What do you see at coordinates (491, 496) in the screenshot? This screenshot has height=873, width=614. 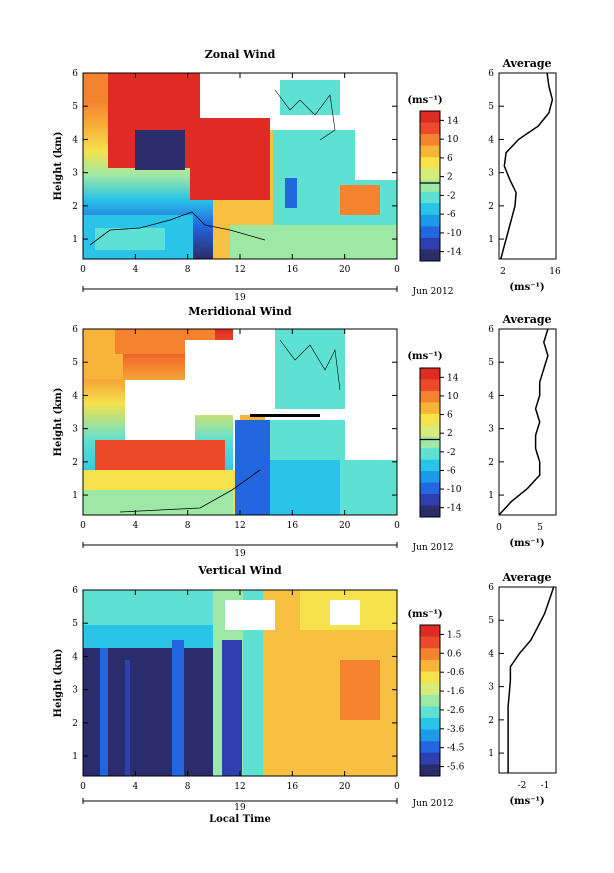 I see `meridional-avg-ytick-label: 1` at bounding box center [491, 496].